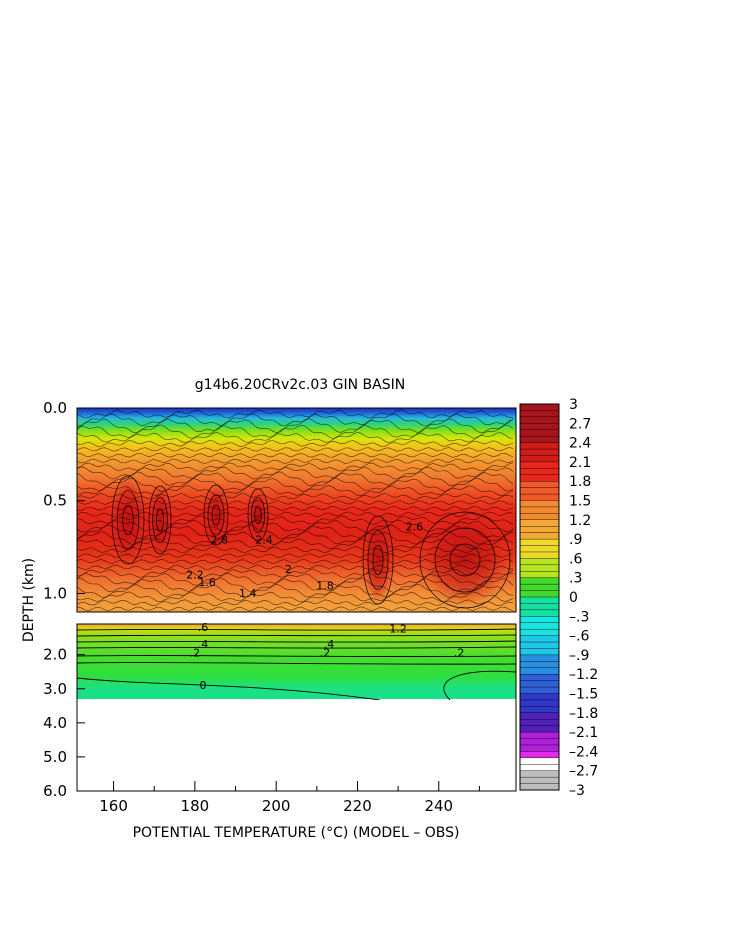 The width and height of the screenshot is (733, 945). What do you see at coordinates (579, 656) in the screenshot?
I see `colorbar-label: –.9` at bounding box center [579, 656].